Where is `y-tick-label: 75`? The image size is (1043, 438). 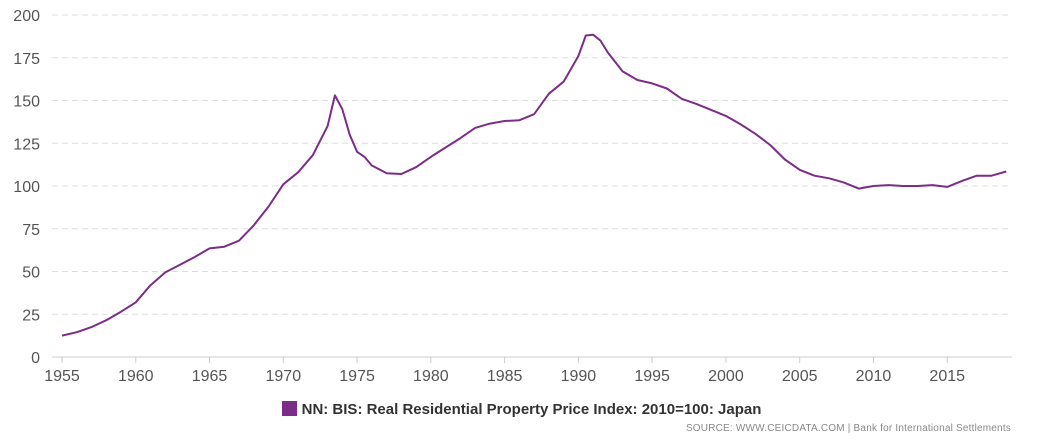
y-tick-label: 75 is located at coordinates (31, 230).